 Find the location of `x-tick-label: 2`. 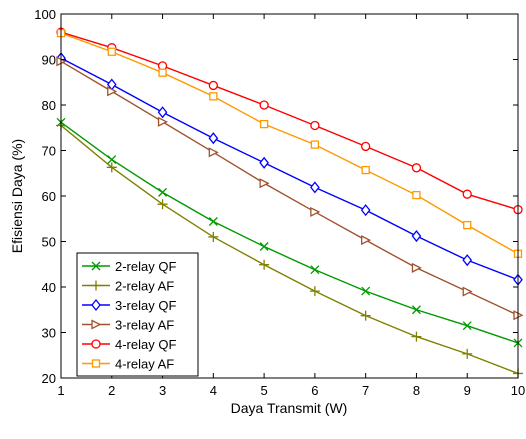

x-tick-label: 2 is located at coordinates (111, 390).